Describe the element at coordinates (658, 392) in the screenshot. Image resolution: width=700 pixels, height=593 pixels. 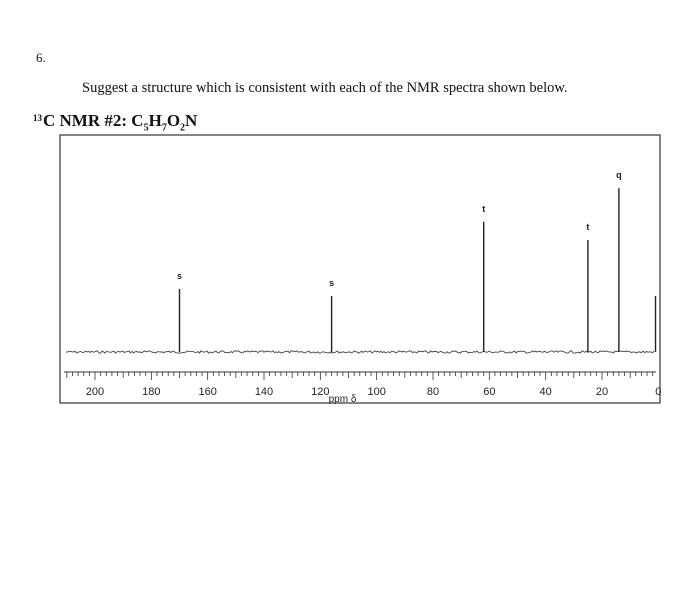
I see `tick-label: 0` at that location.